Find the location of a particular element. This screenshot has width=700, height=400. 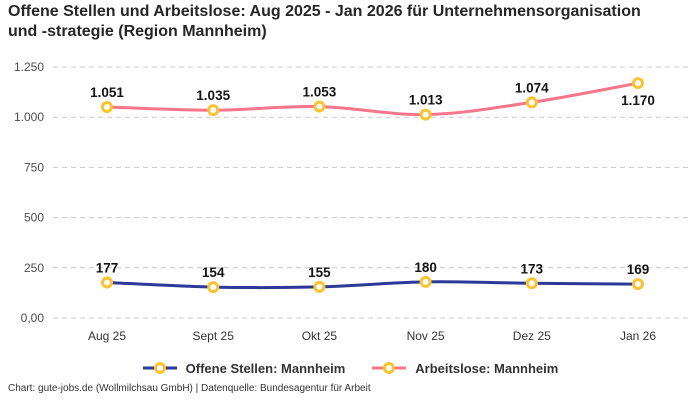

data-point-label: 173 is located at coordinates (532, 268).